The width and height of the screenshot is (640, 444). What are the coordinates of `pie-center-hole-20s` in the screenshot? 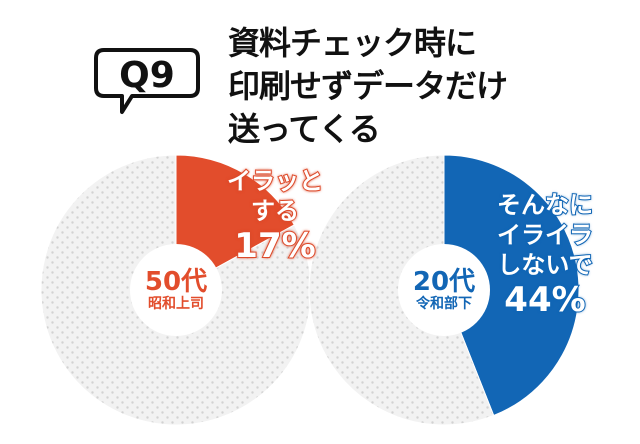 It's located at (444, 290).